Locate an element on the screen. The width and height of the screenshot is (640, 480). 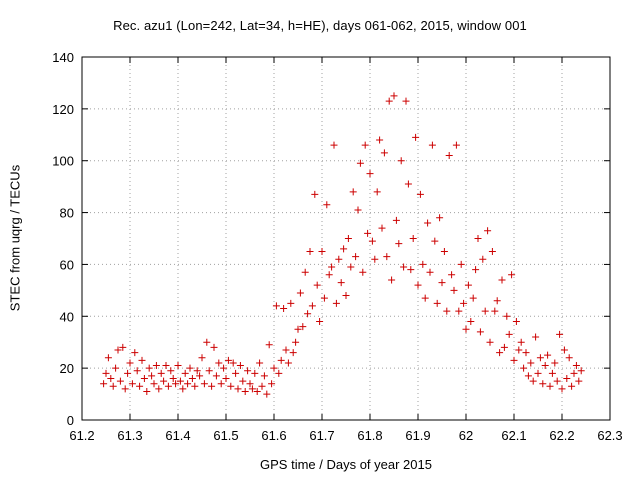
y-tick-label: 140 is located at coordinates (63, 57).